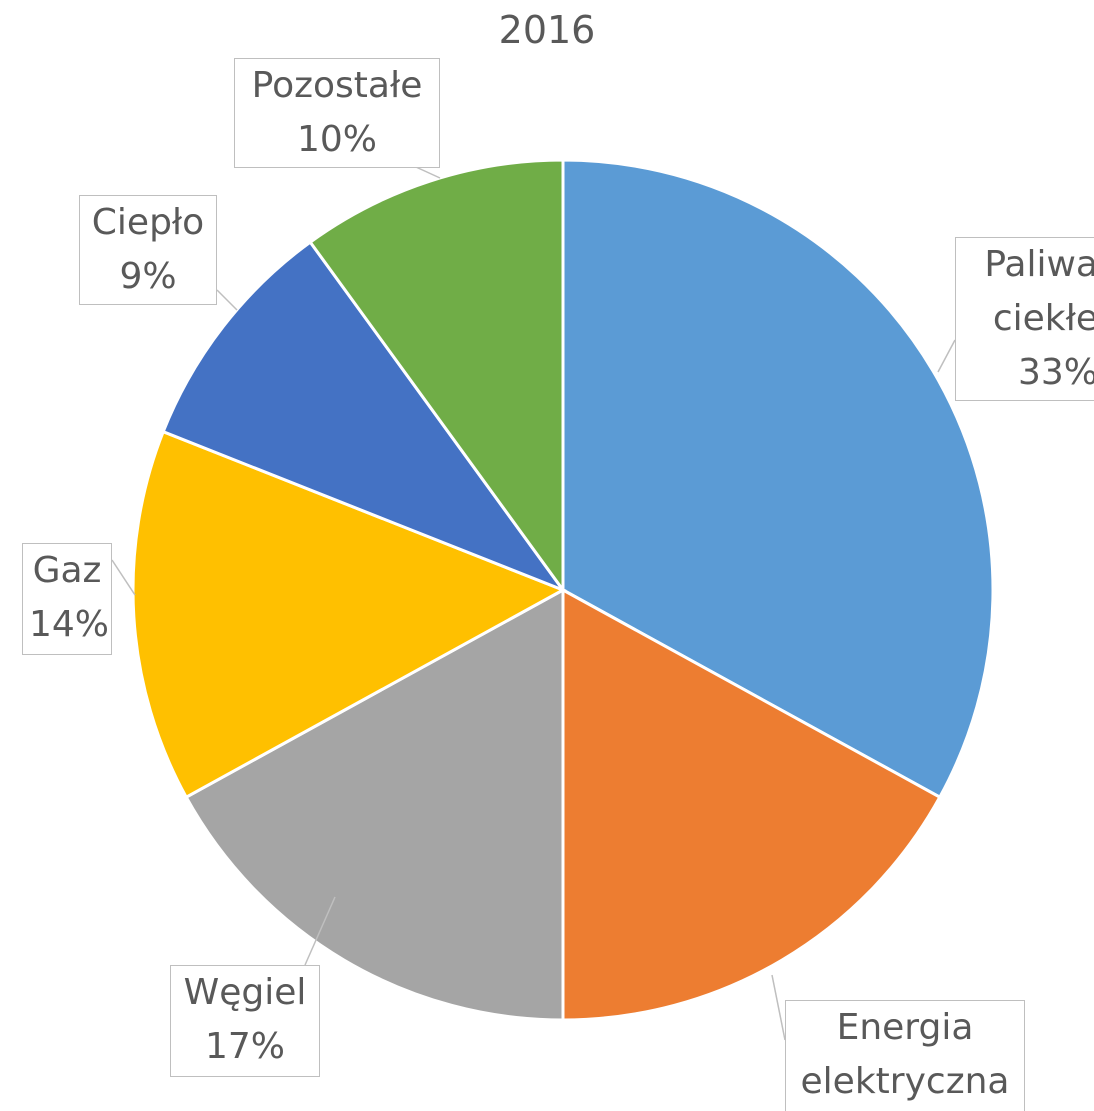 The width and height of the screenshot is (1094, 1111). What do you see at coordinates (148, 276) in the screenshot?
I see `value-label: 9%` at bounding box center [148, 276].